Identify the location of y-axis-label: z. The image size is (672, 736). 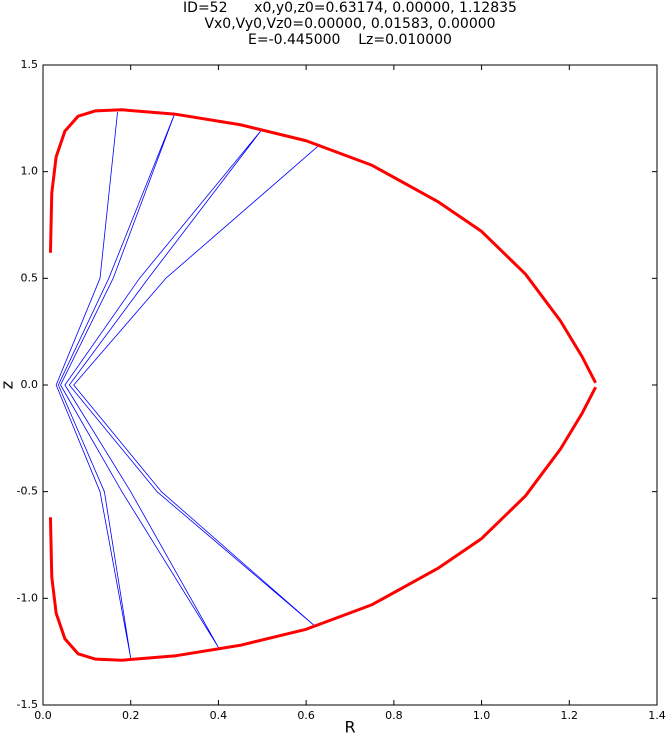
(8, 385).